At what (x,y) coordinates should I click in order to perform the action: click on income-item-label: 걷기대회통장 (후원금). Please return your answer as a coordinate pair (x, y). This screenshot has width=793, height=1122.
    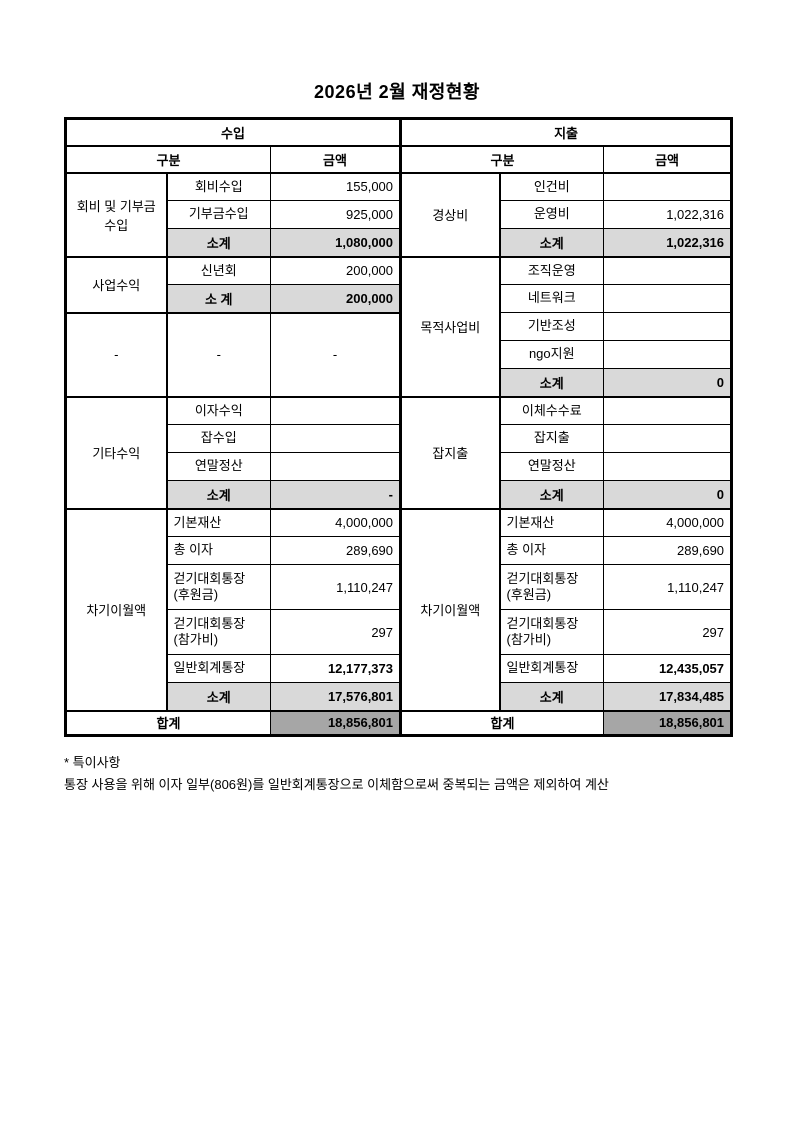
    Looking at the image, I should click on (218, 587).